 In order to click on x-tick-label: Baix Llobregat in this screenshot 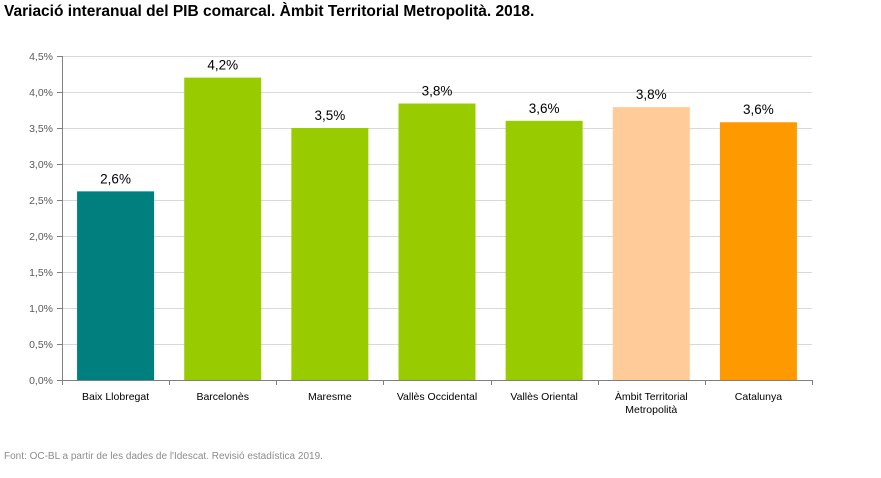, I will do `click(115, 397)`.